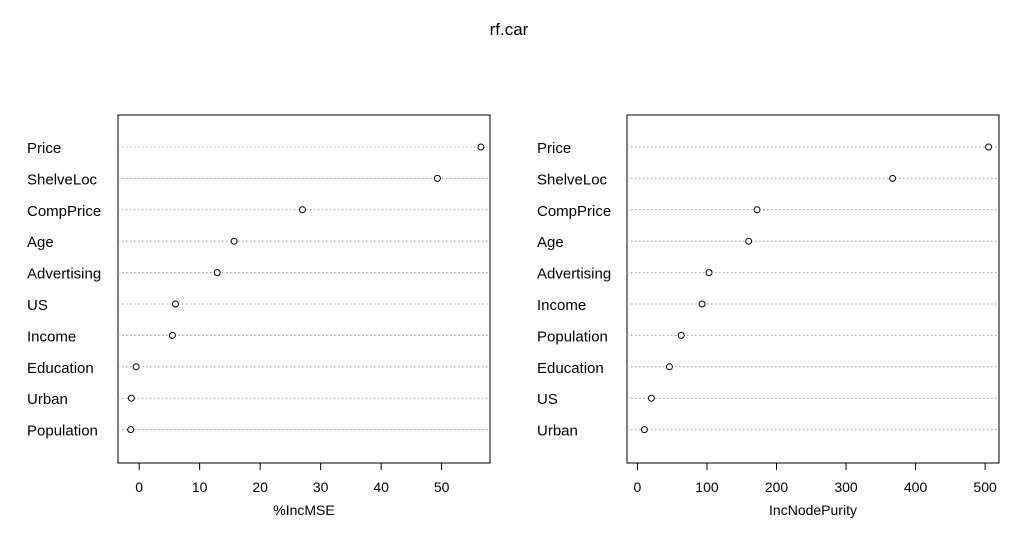  Describe the element at coordinates (916, 487) in the screenshot. I see `x-tick-label: 400` at that location.